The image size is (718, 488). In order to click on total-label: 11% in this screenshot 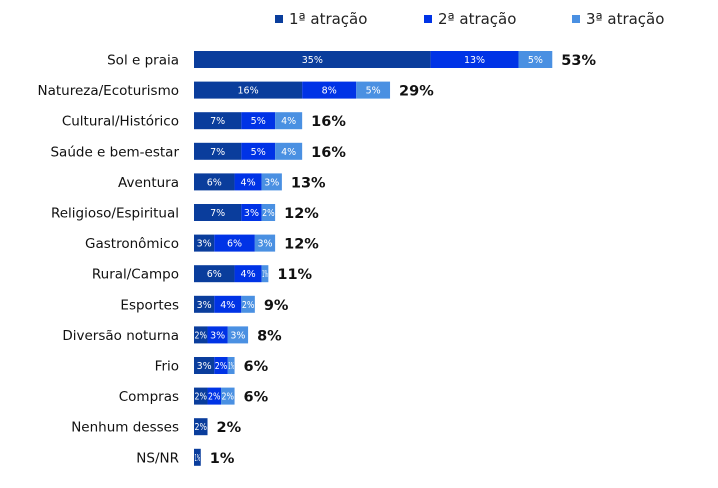, I will do `click(294, 275)`.